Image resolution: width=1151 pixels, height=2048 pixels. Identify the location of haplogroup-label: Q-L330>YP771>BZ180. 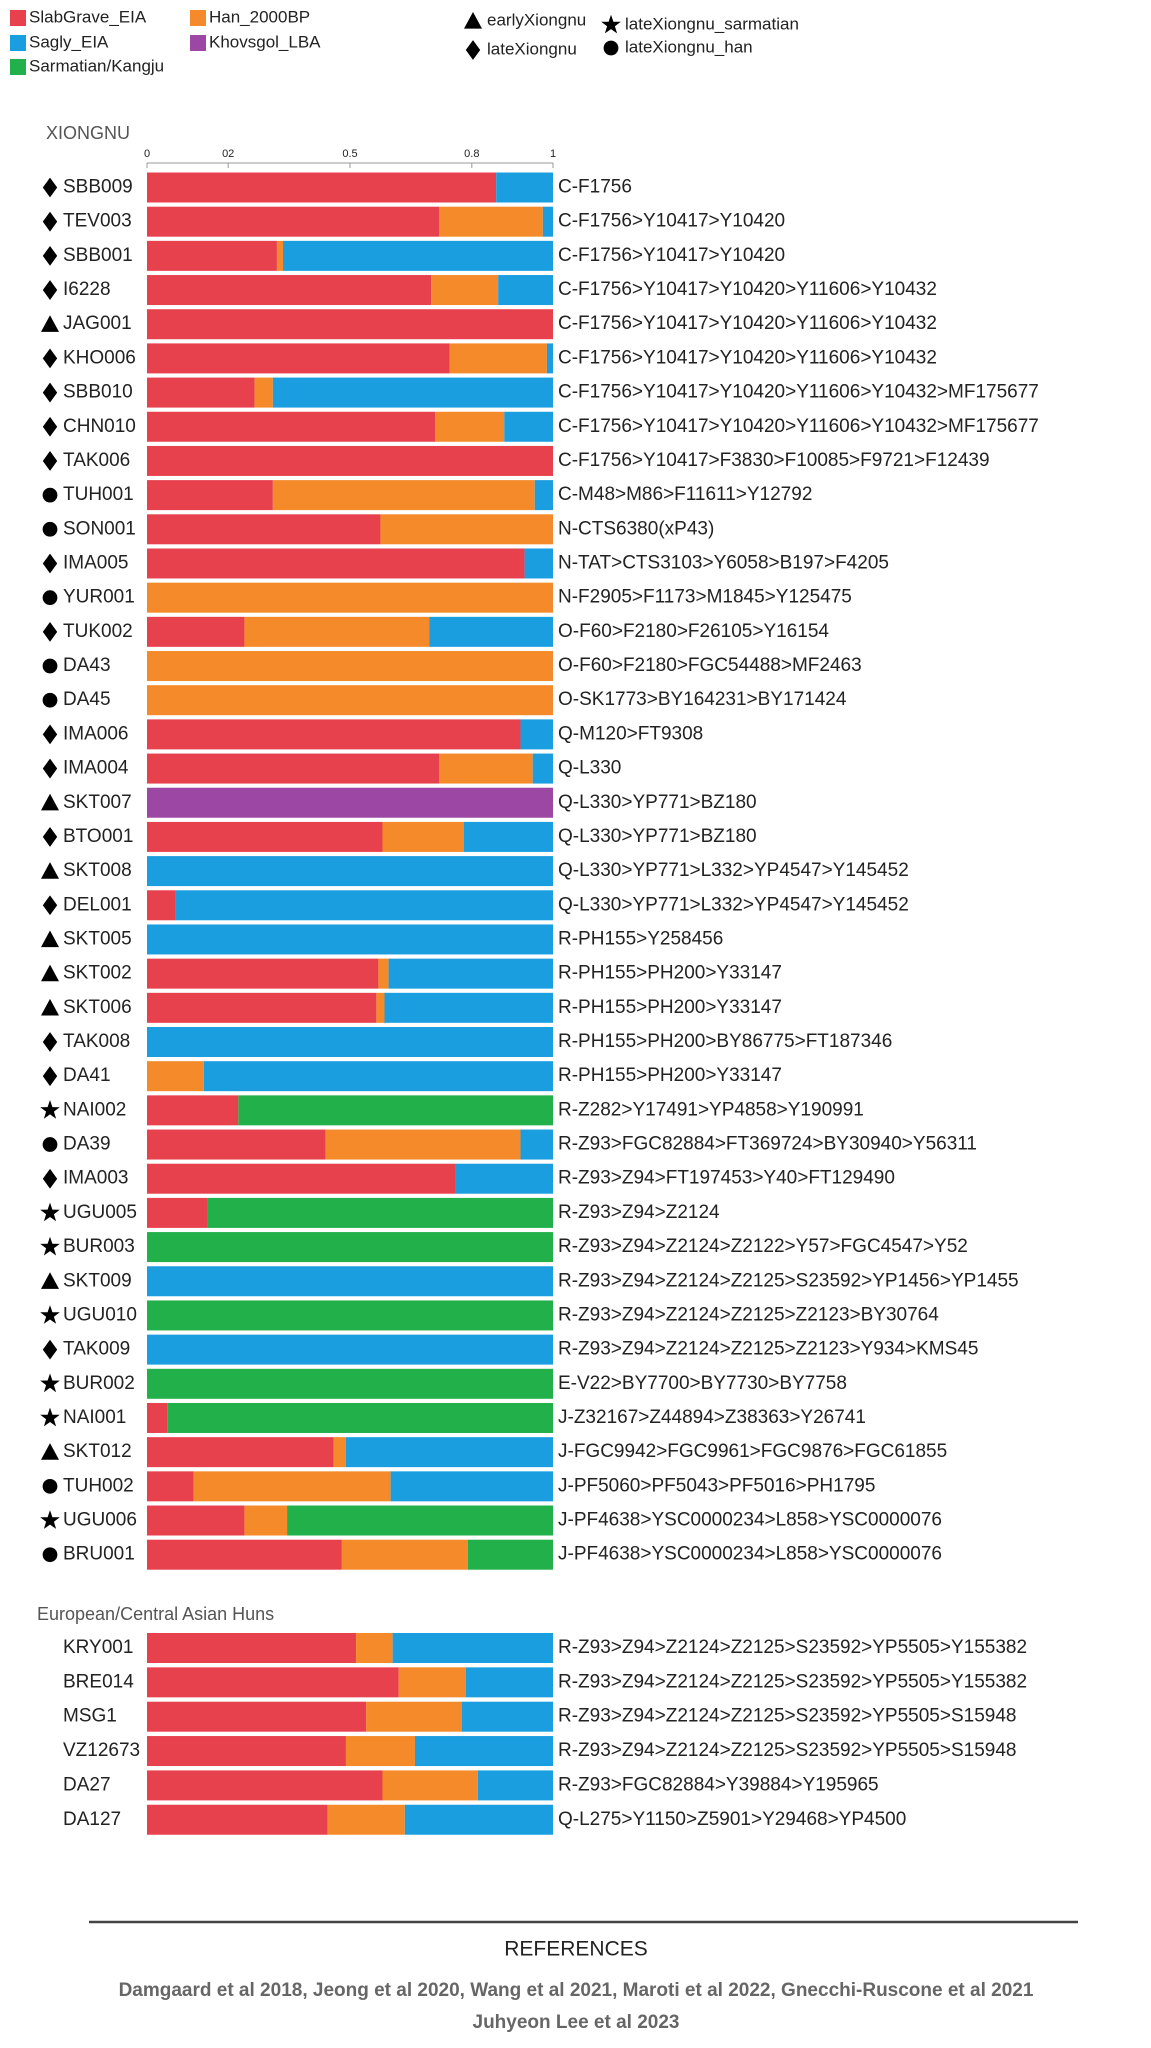
(657, 802).